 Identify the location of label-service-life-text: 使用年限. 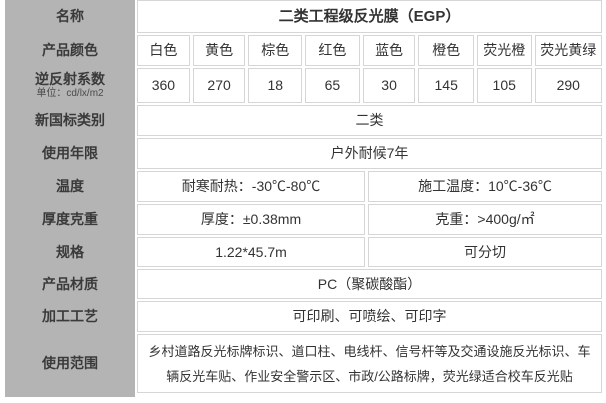
(70, 153).